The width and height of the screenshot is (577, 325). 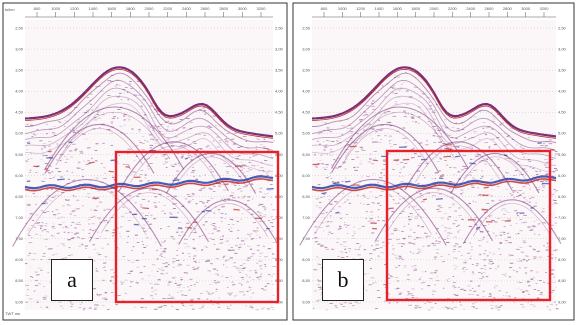 What do you see at coordinates (306, 27) in the screenshot?
I see `depth-tick-label-left: 2,50` at bounding box center [306, 27].